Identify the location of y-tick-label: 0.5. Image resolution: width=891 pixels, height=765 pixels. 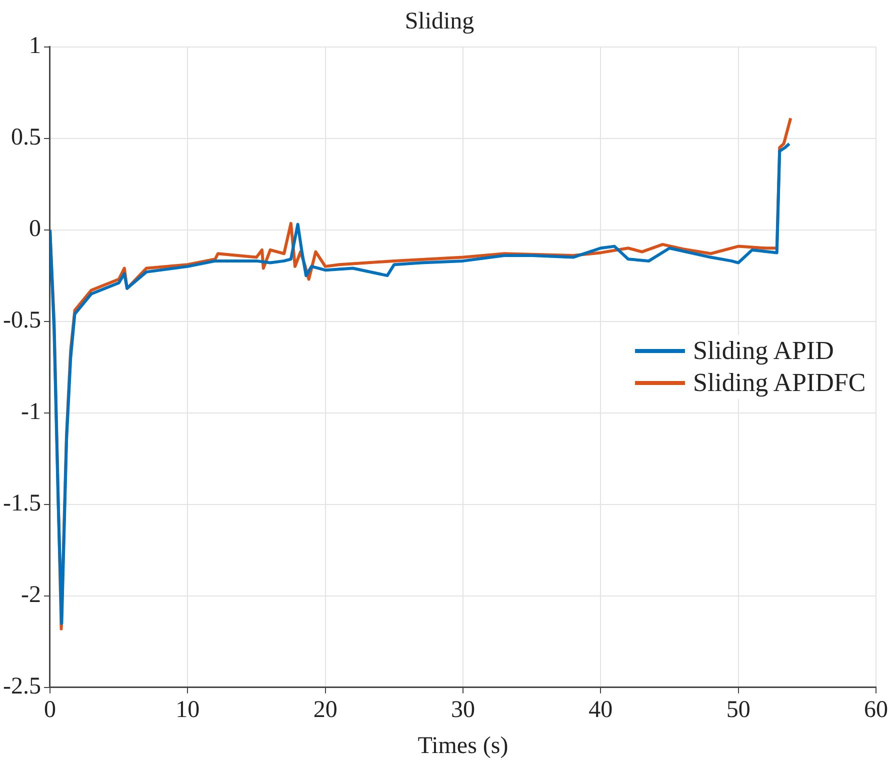
(25, 137).